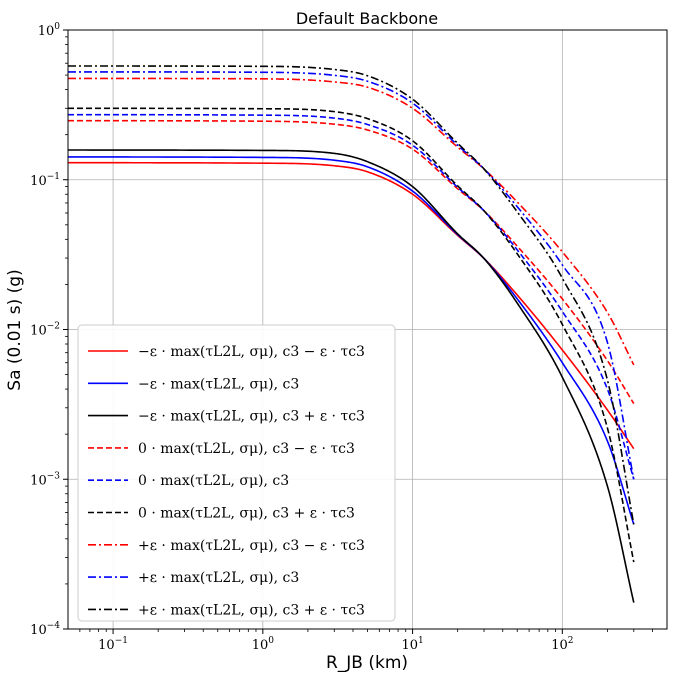 Image resolution: width=679 pixels, height=677 pixels. Describe the element at coordinates (367, 663) in the screenshot. I see `x-axis-title: R_JB (km)` at that location.